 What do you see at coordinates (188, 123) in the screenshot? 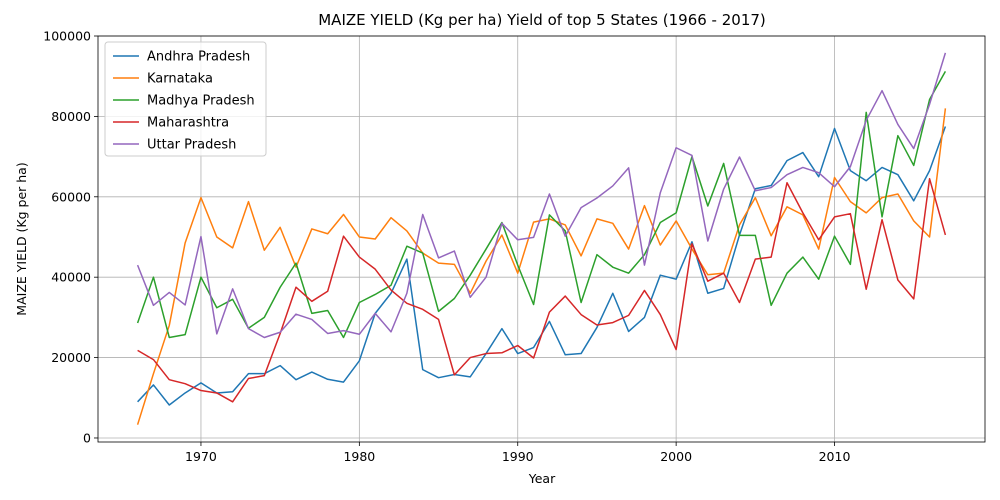
I see `legend-label-maharashtra: Maharashtra` at bounding box center [188, 123].